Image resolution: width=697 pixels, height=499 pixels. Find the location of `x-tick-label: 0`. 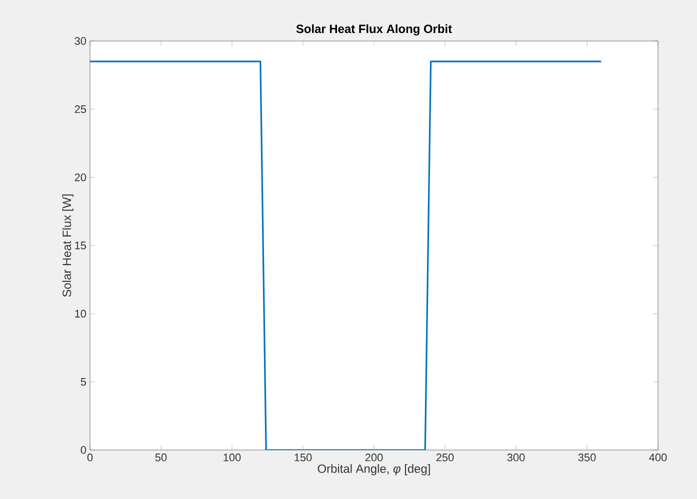

x-tick-label: 0 is located at coordinates (90, 458).